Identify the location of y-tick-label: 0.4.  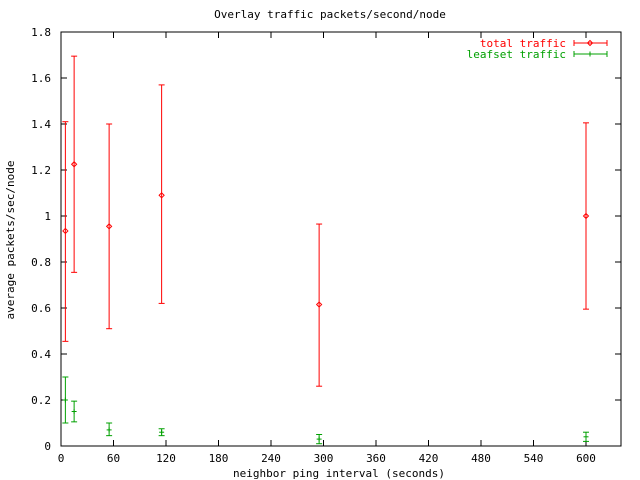
(41, 354).